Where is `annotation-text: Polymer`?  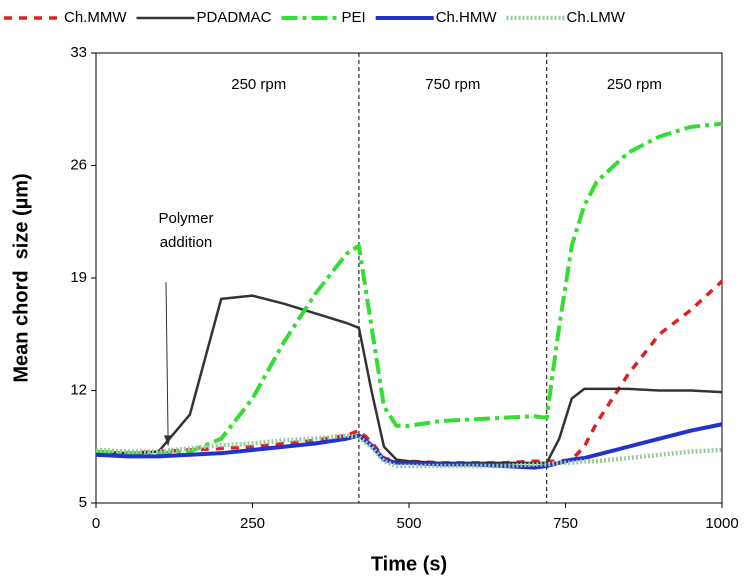
annotation-text: Polymer is located at coordinates (185, 218).